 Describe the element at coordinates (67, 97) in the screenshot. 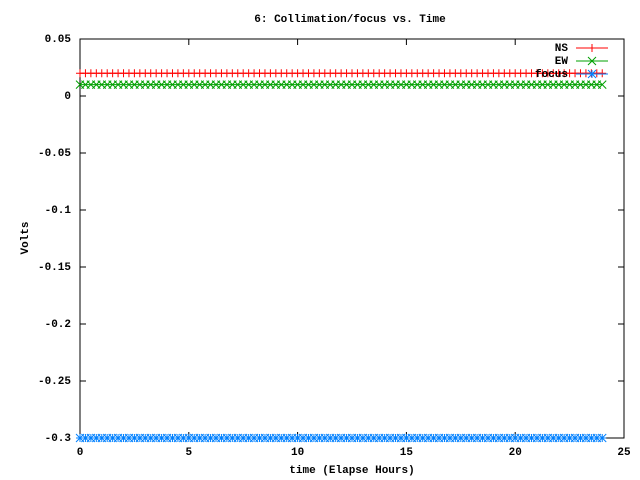

I see `y-tick-label: 0` at that location.